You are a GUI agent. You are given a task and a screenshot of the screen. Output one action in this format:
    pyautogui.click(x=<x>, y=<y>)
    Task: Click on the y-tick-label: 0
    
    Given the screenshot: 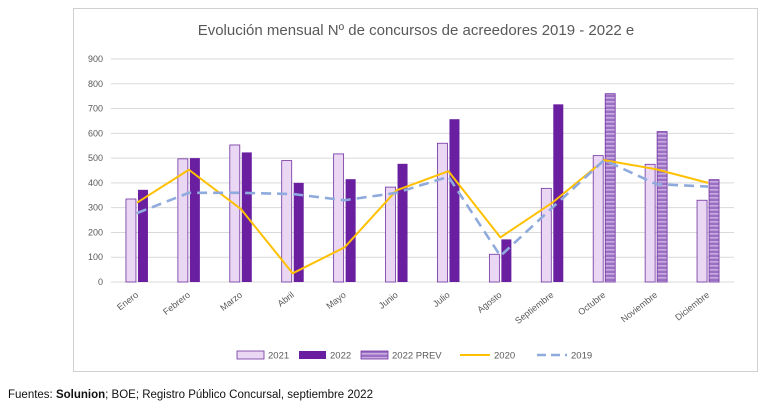 What is the action you would take?
    pyautogui.click(x=100, y=282)
    